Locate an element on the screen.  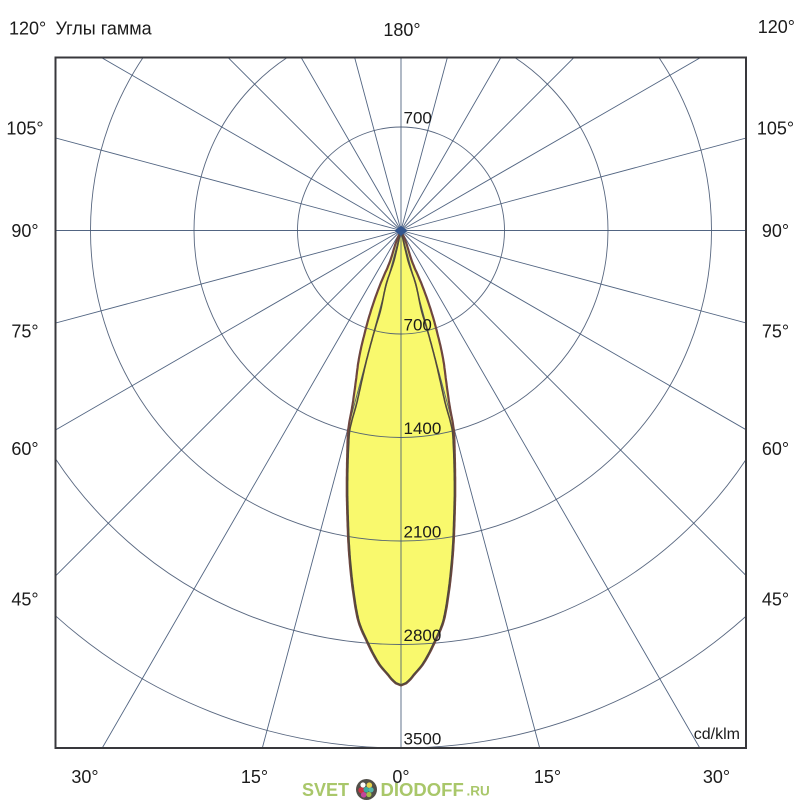
svg-text: 0° is located at coordinates (400, 777).